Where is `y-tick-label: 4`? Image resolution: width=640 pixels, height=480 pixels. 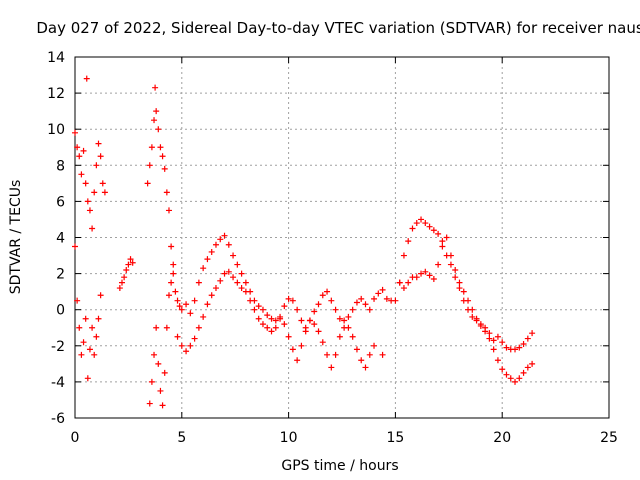 y-tick-label: 4 is located at coordinates (60, 239).